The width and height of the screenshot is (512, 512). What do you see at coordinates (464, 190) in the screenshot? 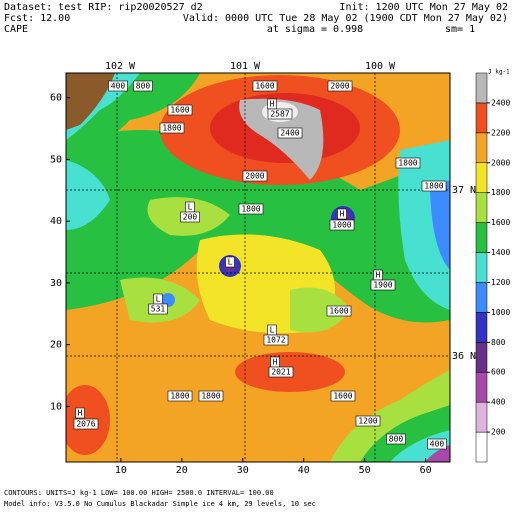
I see `lat-label: 37 N` at bounding box center [464, 190].